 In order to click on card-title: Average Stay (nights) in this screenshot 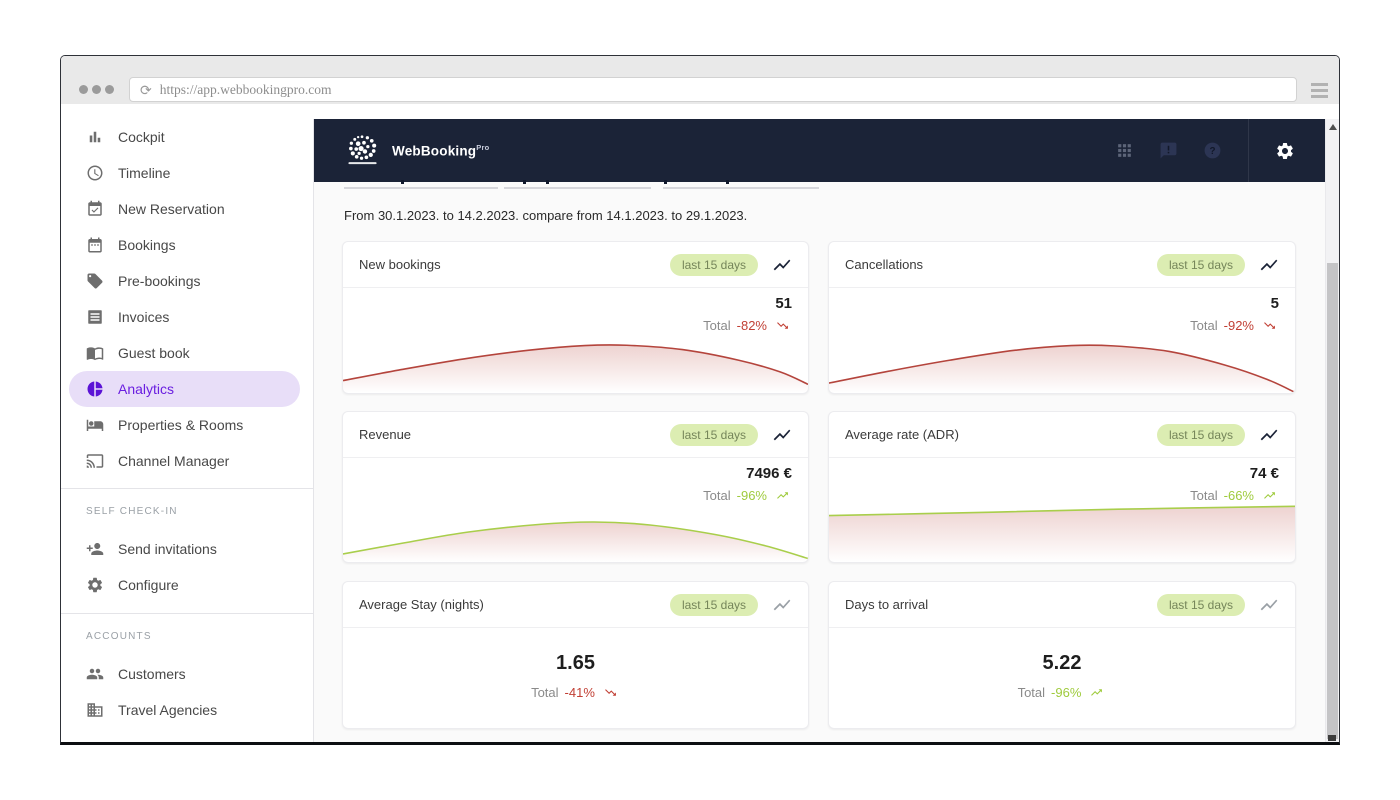, I will do `click(421, 604)`.